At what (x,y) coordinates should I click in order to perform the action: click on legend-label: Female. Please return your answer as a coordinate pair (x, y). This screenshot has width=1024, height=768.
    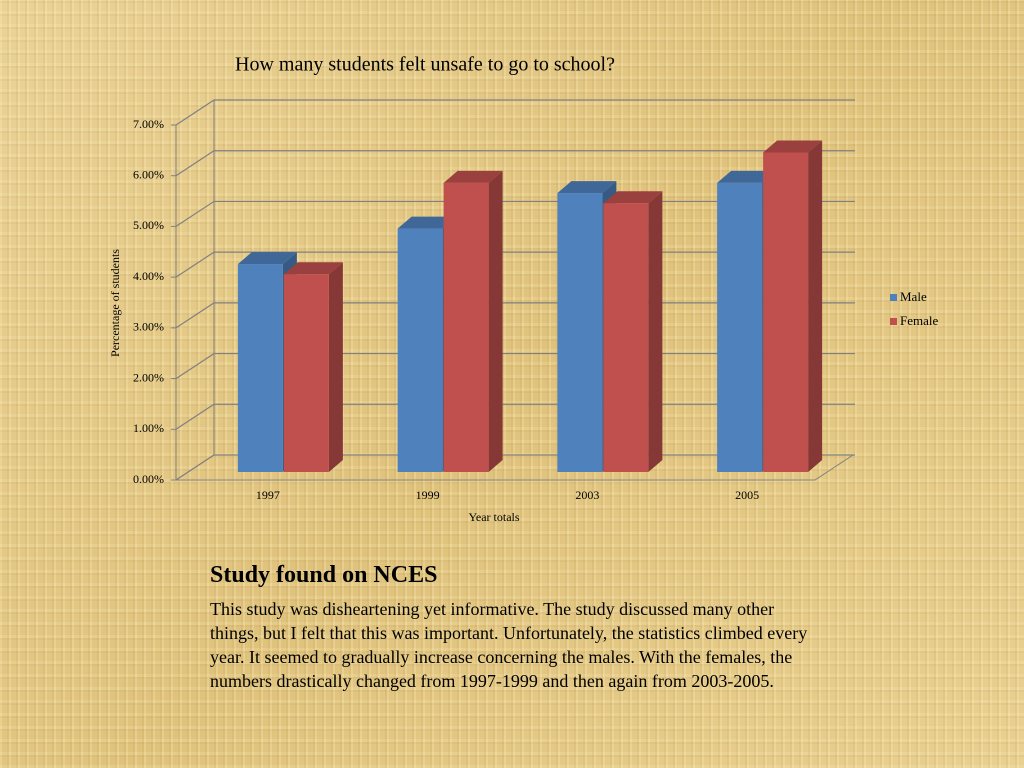
    Looking at the image, I should click on (919, 320).